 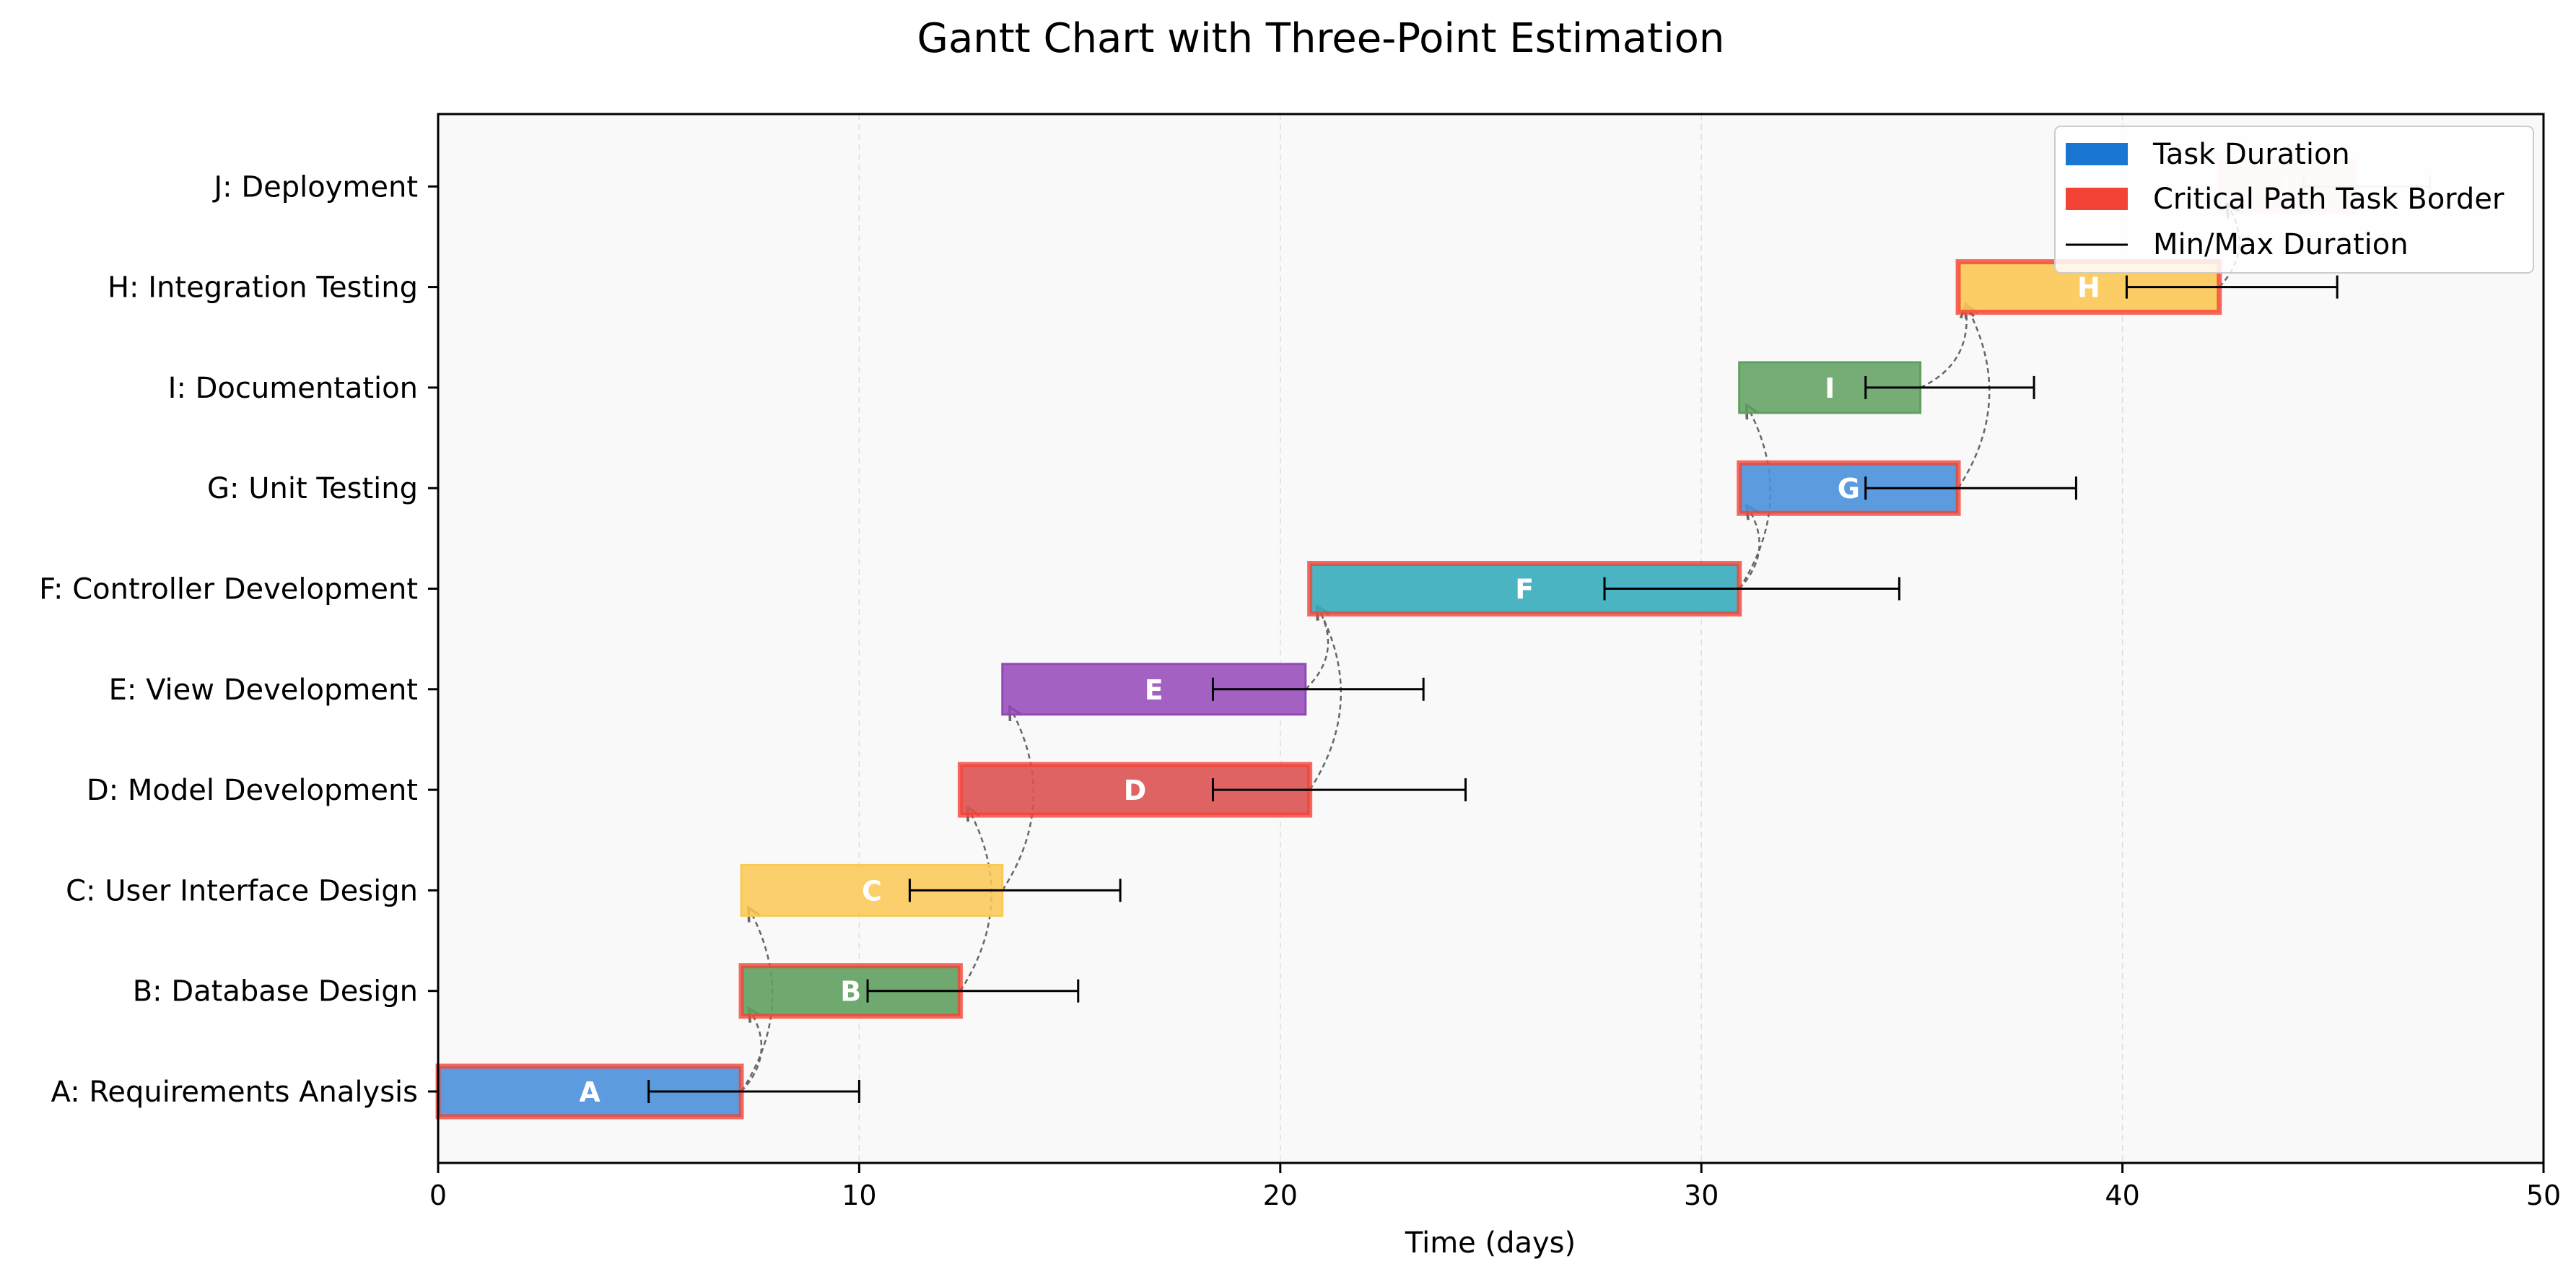 I want to click on legend-swatch-task-duration, so click(x=2097, y=154).